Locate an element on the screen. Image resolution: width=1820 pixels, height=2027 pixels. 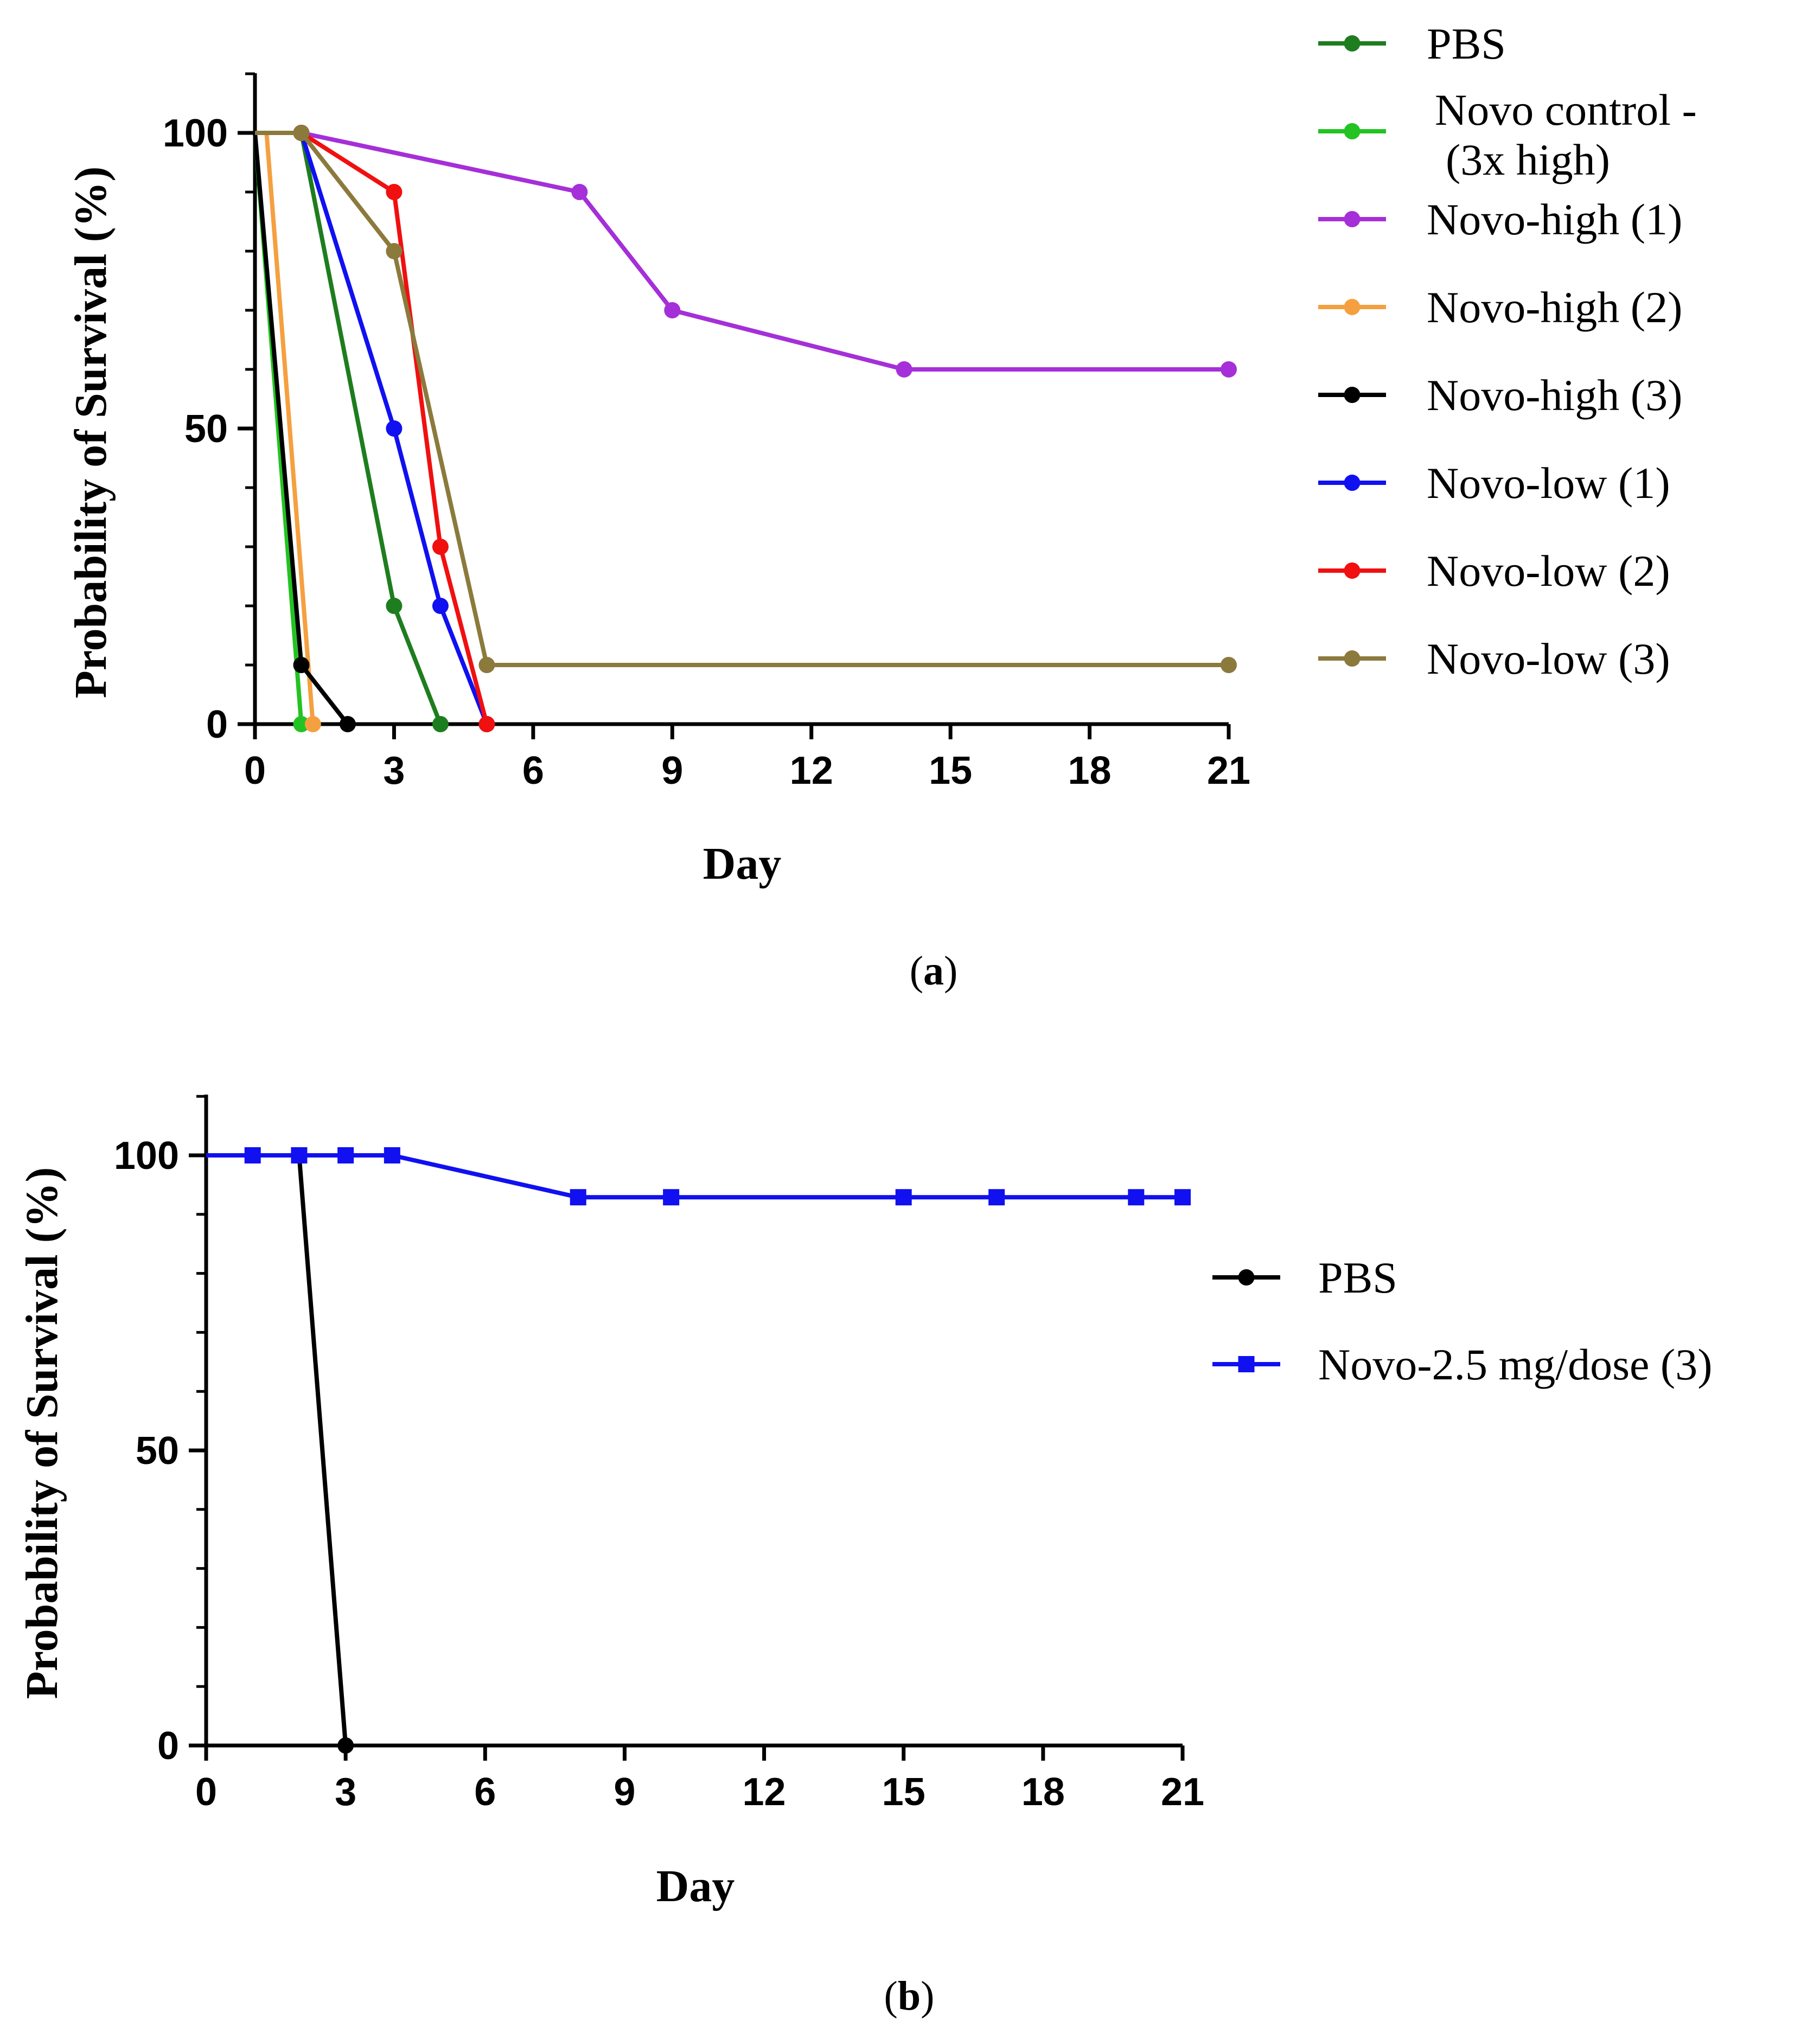
legend-label: Novo control - is located at coordinates (1566, 110).